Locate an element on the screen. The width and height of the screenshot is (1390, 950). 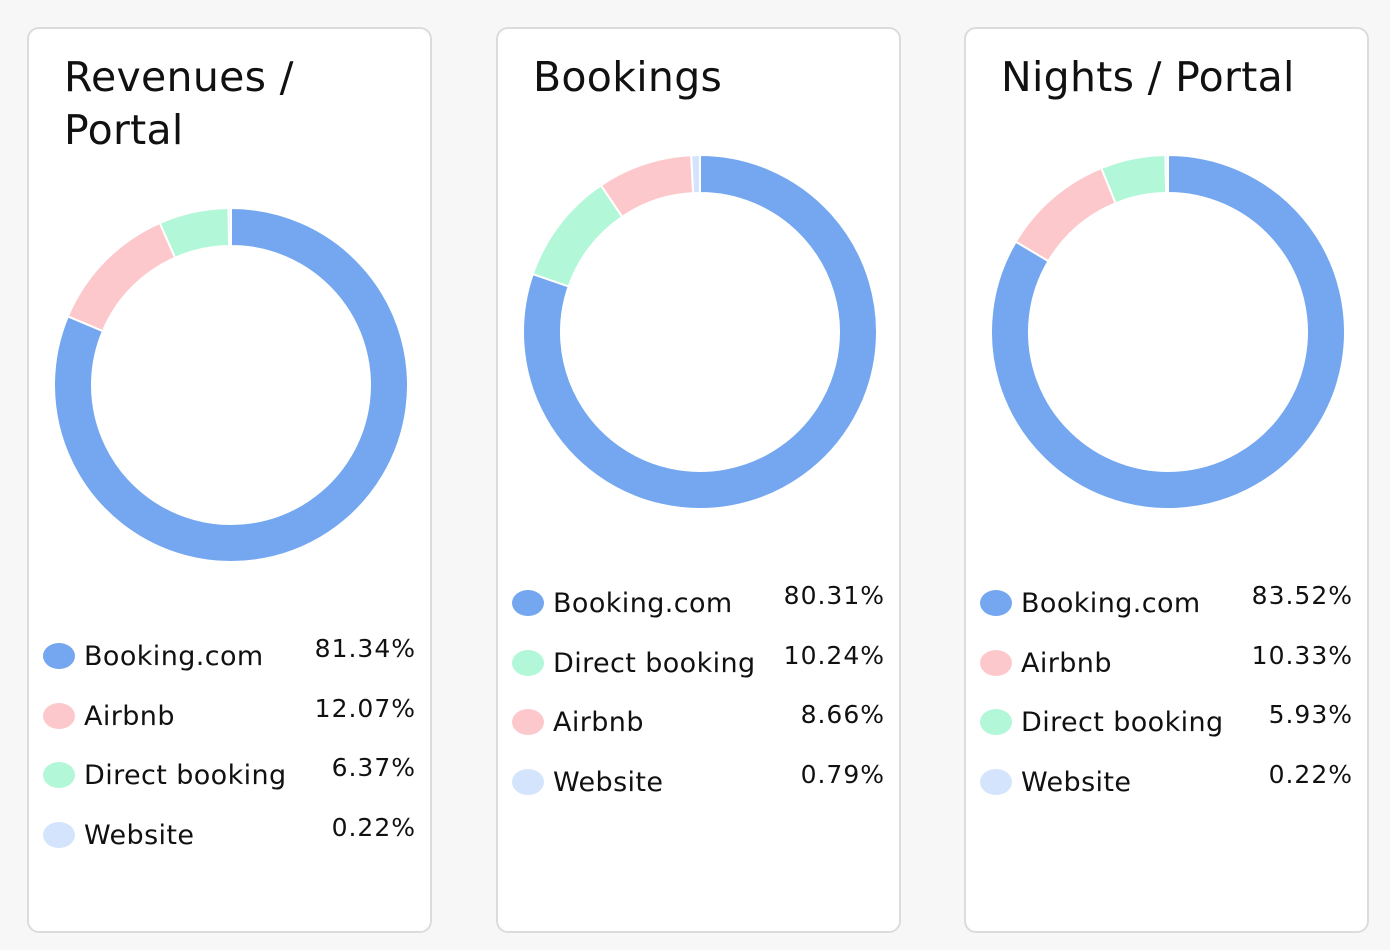
legend-value: 10.24% is located at coordinates (834, 655).